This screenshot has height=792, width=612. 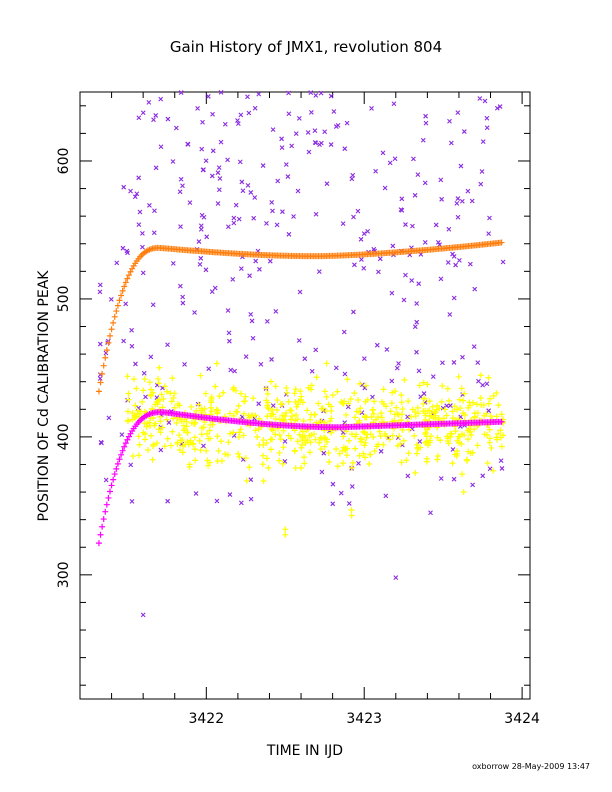 I want to click on x-tick-label: 3422, so click(x=206, y=719).